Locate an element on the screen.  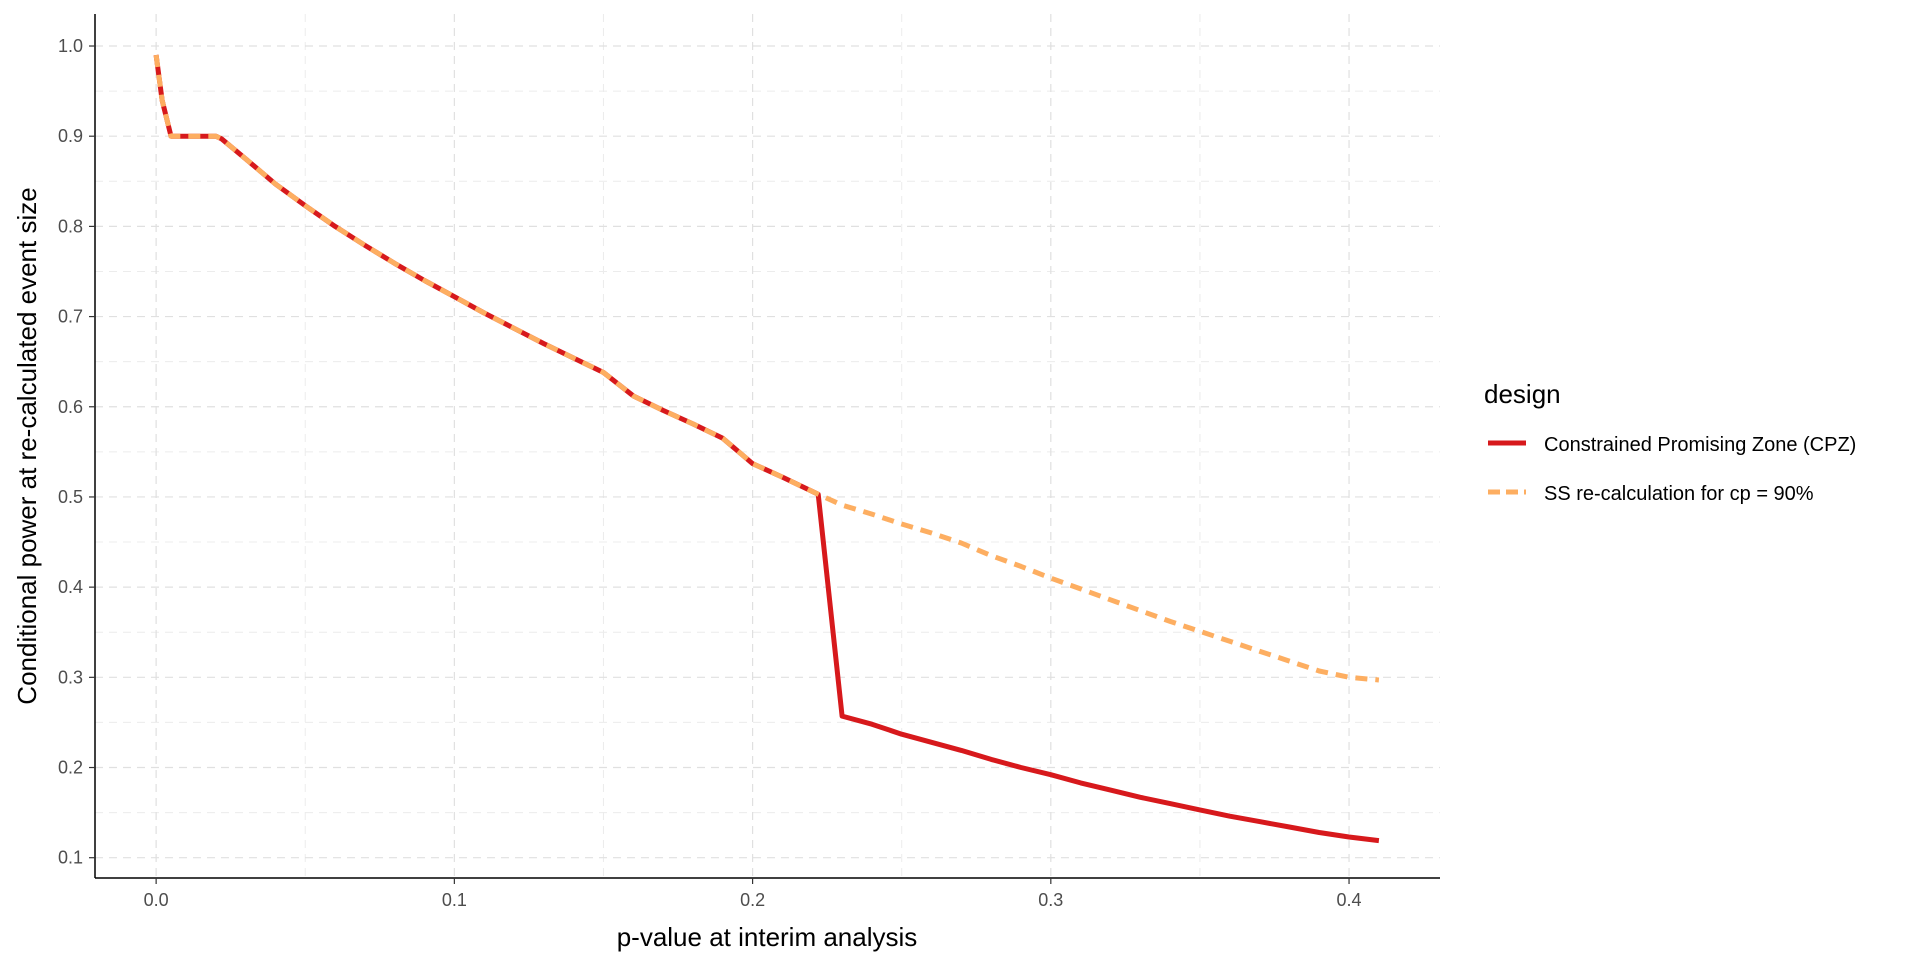
y-axis-ticks: 0.1 0.2 0.3 0.4 0.5 0.6 0.7 0.8 0.9 1.0 is located at coordinates (76, 452).